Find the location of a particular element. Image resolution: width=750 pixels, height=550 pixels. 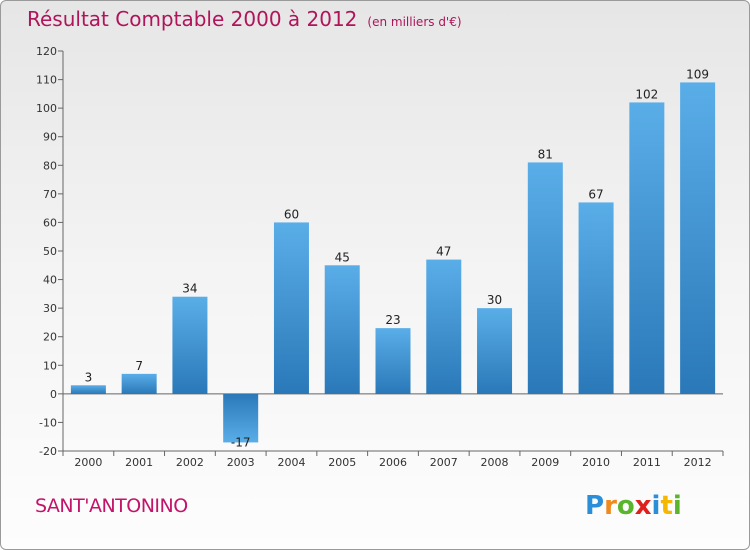

x-tick-label: 2003 is located at coordinates (241, 462).